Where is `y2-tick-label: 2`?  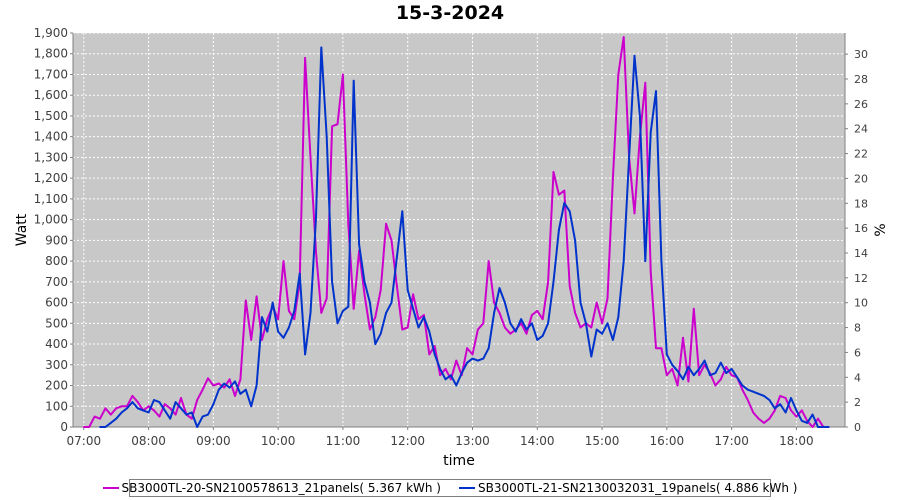 y2-tick-label: 2 is located at coordinates (857, 402).